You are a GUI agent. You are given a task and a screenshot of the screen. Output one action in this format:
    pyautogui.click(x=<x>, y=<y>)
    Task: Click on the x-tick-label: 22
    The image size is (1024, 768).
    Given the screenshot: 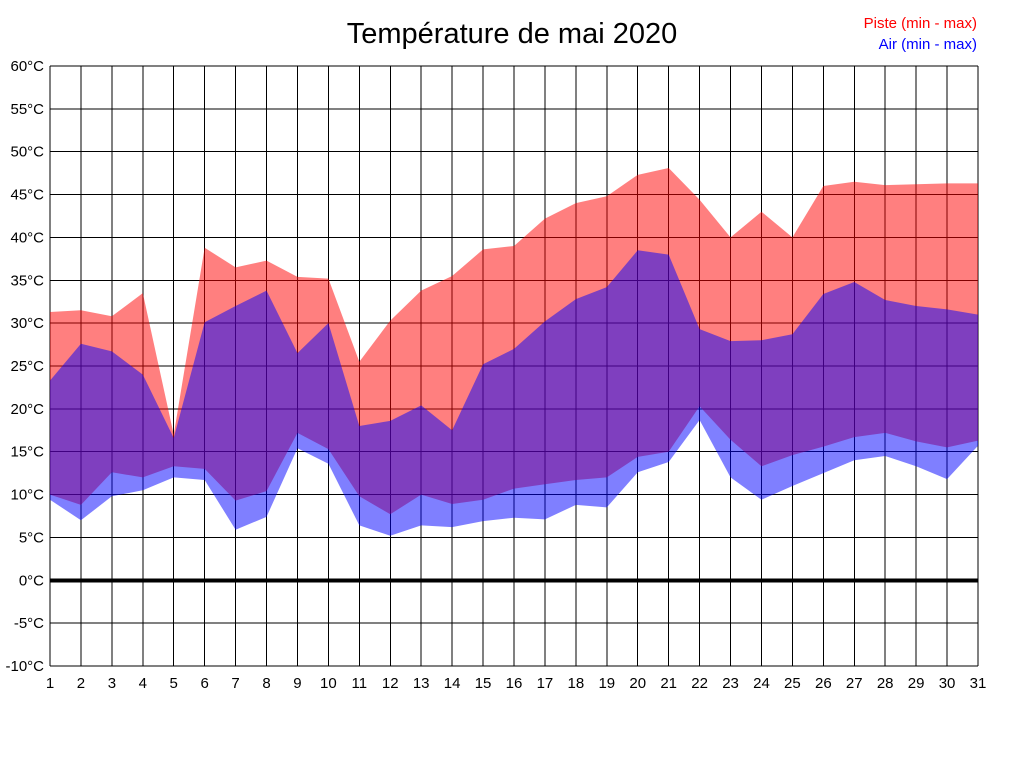 What is the action you would take?
    pyautogui.click(x=699, y=683)
    